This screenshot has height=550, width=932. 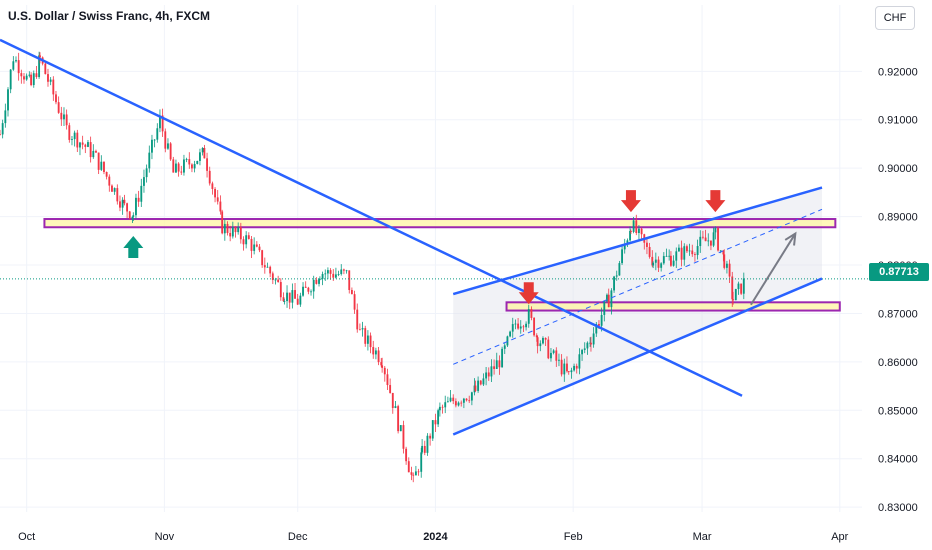 What do you see at coordinates (637, 241) in the screenshot?
I see `rising-channel-top-line` at bounding box center [637, 241].